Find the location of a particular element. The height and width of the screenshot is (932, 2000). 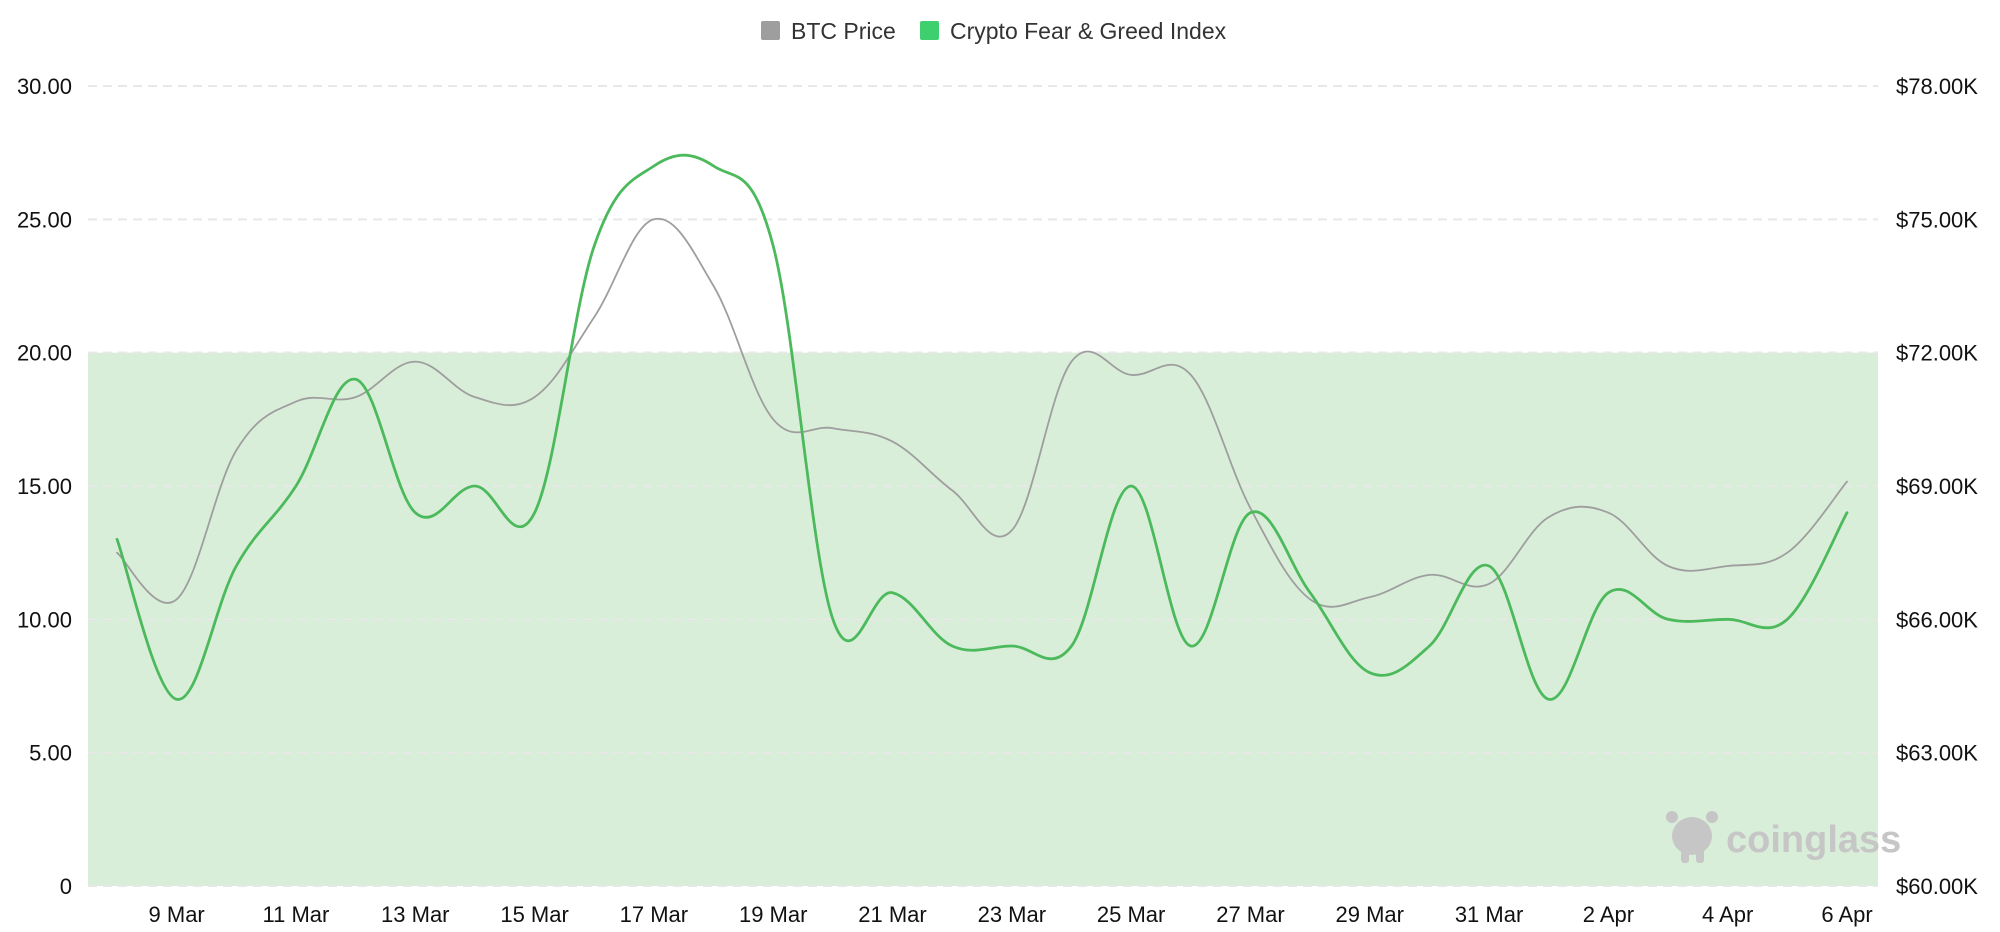

x-tick: 4 Apr is located at coordinates (1727, 914).